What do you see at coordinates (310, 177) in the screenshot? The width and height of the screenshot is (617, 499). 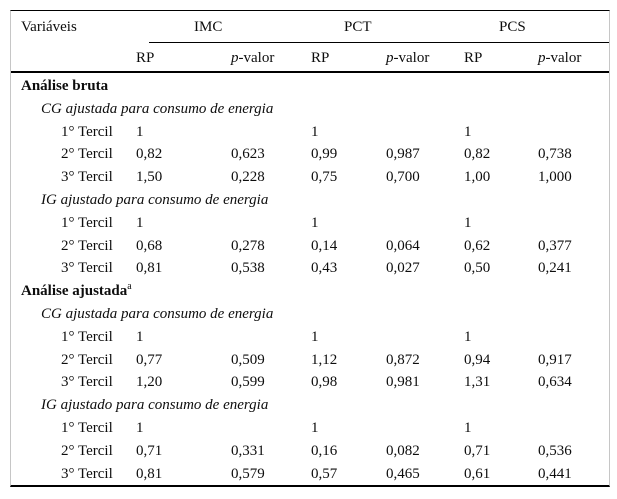 I see `table-row: 3° Tercil 1,50 0,228 0,75 0,700 1,00 1,000` at bounding box center [310, 177].